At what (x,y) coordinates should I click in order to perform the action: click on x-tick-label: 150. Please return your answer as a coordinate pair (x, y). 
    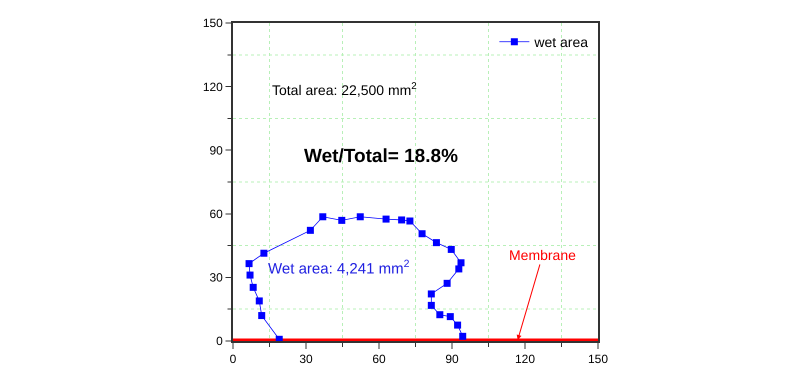
    Looking at the image, I should click on (598, 359).